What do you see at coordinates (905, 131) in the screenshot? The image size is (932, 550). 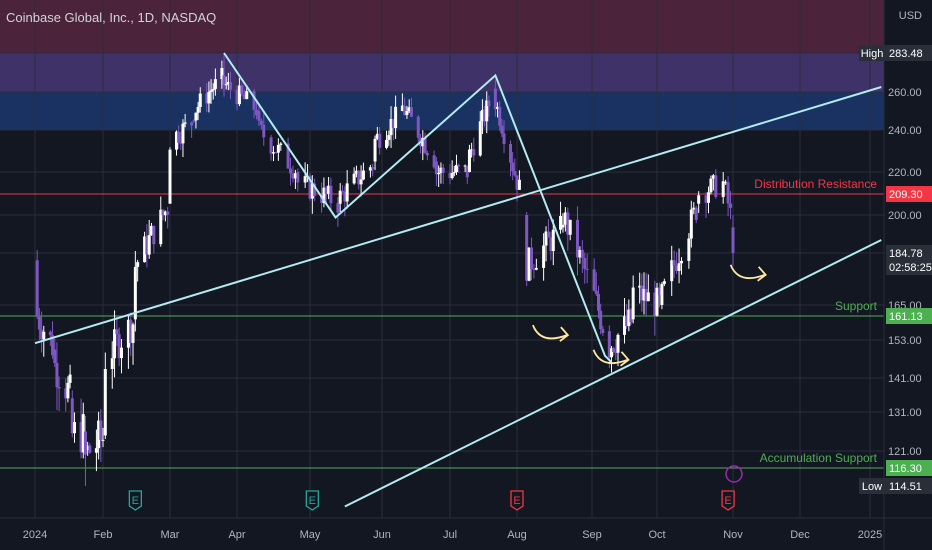 I see `y-tick-label: 240.00` at bounding box center [905, 131].